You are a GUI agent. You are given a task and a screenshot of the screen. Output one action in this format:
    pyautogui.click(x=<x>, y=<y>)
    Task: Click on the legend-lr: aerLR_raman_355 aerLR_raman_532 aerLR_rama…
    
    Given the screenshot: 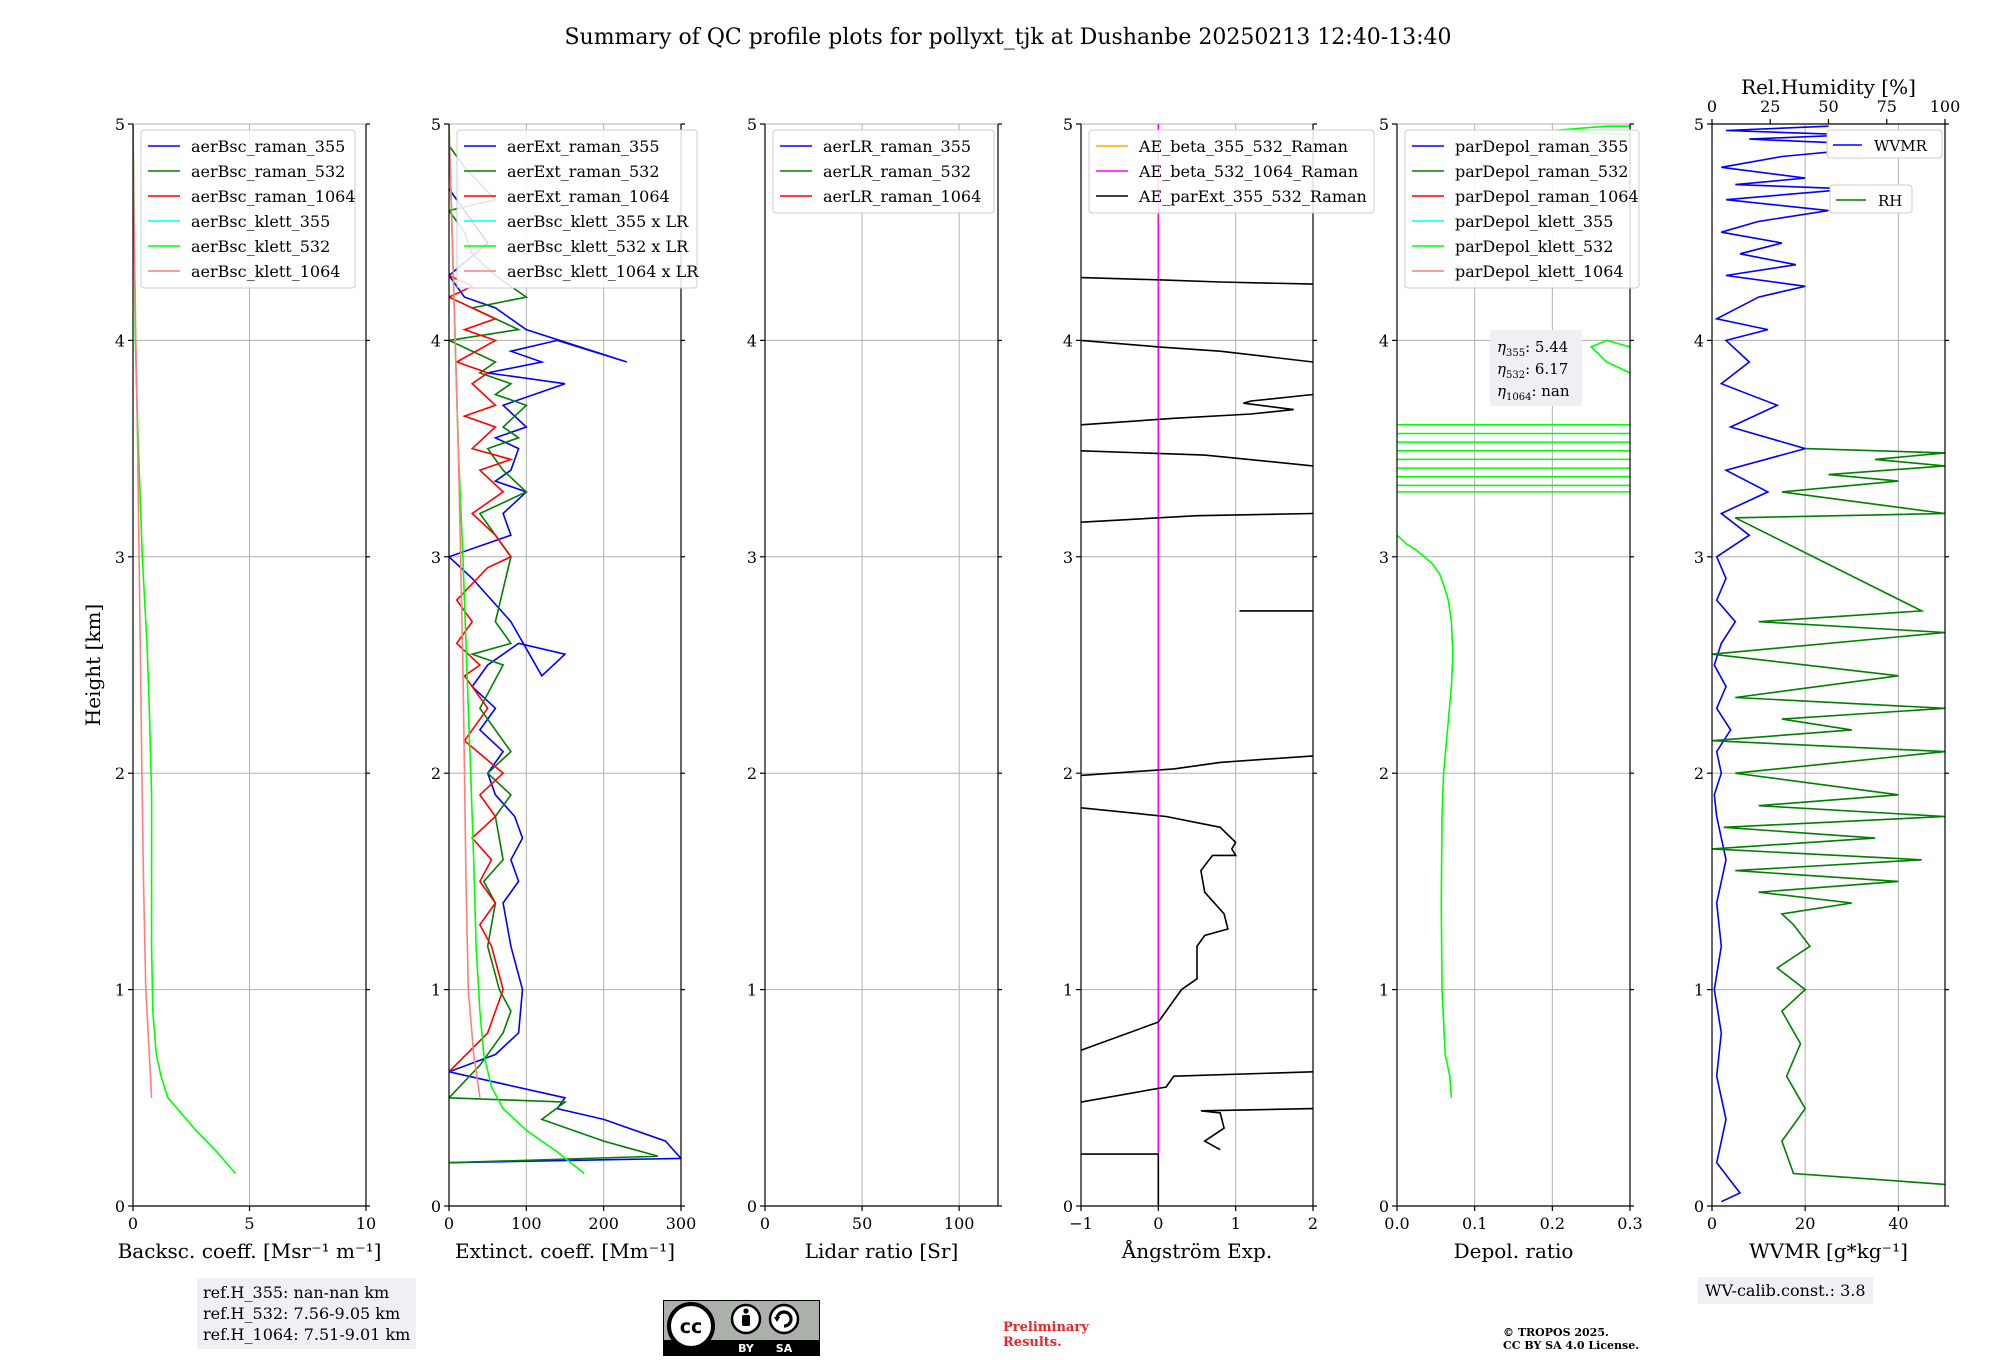 What is the action you would take?
    pyautogui.click(x=883, y=171)
    